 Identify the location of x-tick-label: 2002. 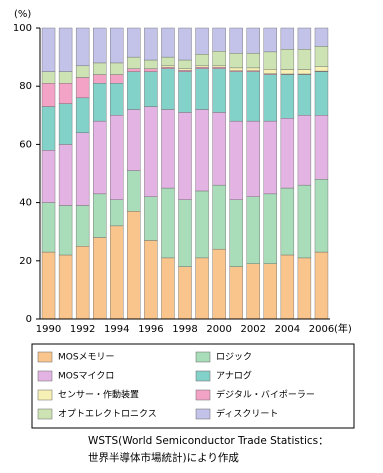
(253, 329).